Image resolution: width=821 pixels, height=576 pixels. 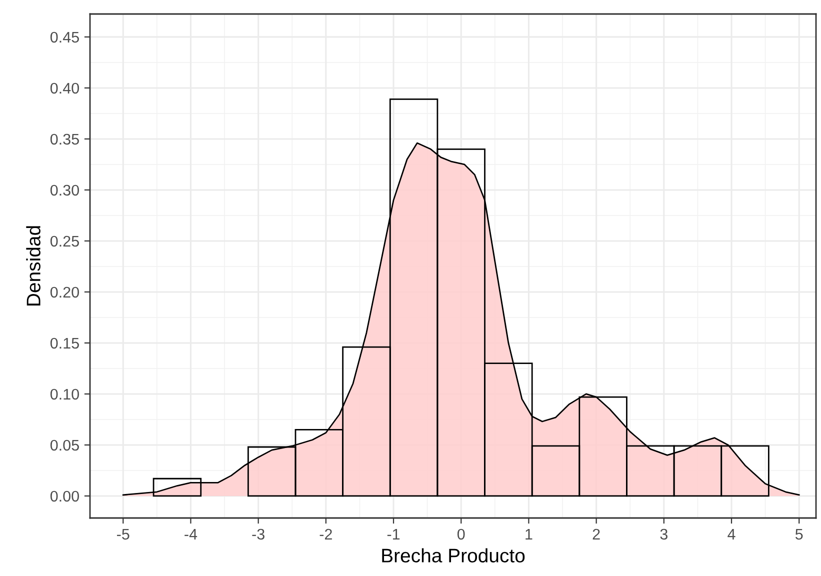 I want to click on y-tick-label: 0.45, so click(x=64, y=37).